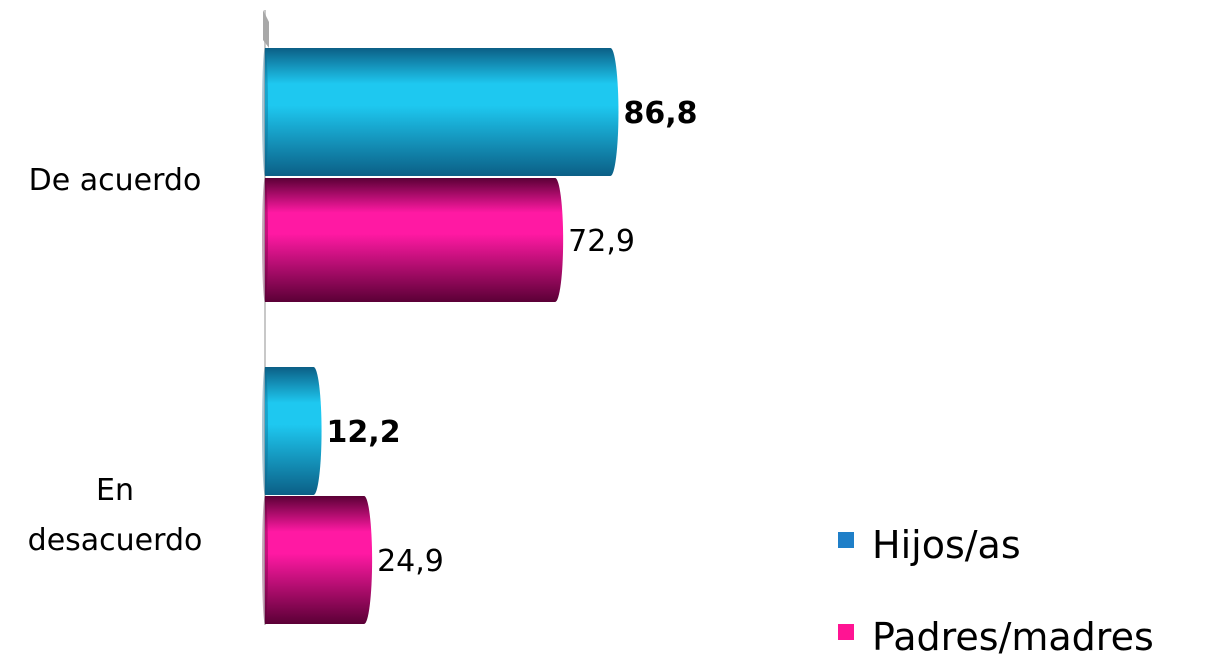 Image resolution: width=1206 pixels, height=664 pixels. I want to click on bar-padres-de-acuerdo, so click(413, 240).